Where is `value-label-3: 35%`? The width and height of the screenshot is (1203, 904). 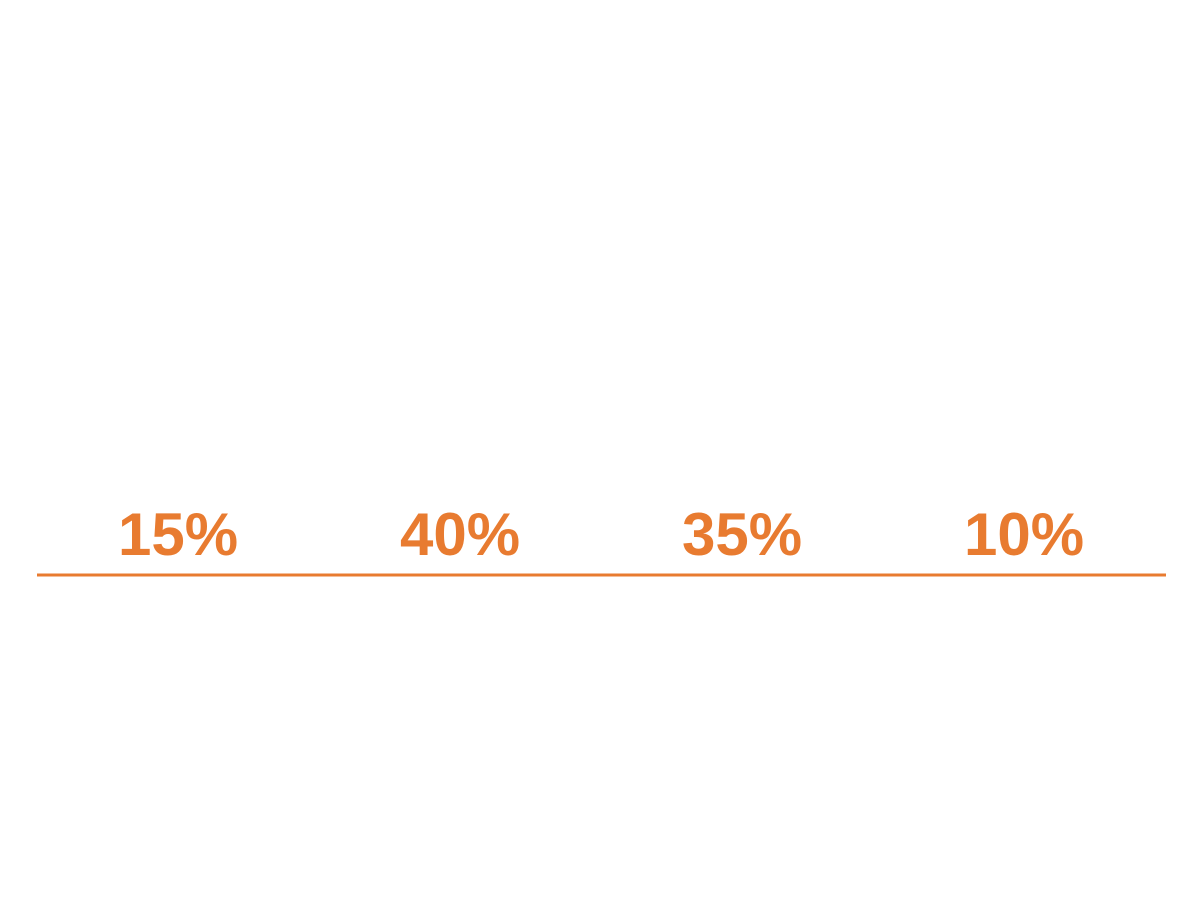 value-label-3: 35% is located at coordinates (742, 534).